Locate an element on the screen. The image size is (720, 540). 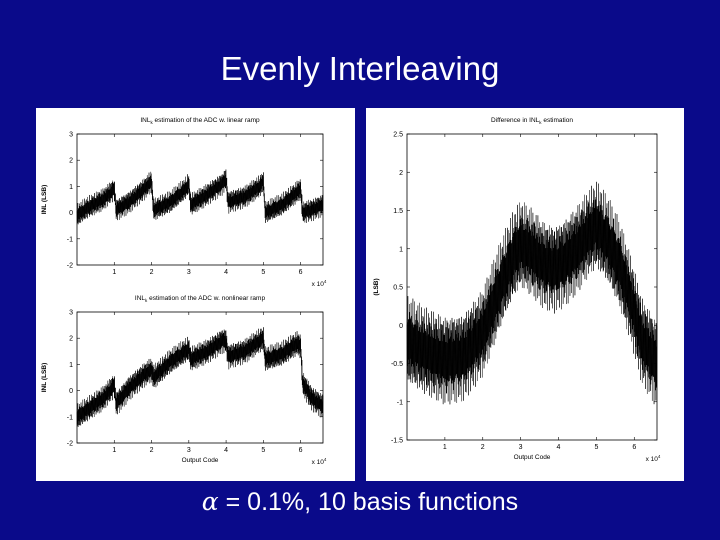
y-tick-label: 0.5 is located at coordinates (398, 288).